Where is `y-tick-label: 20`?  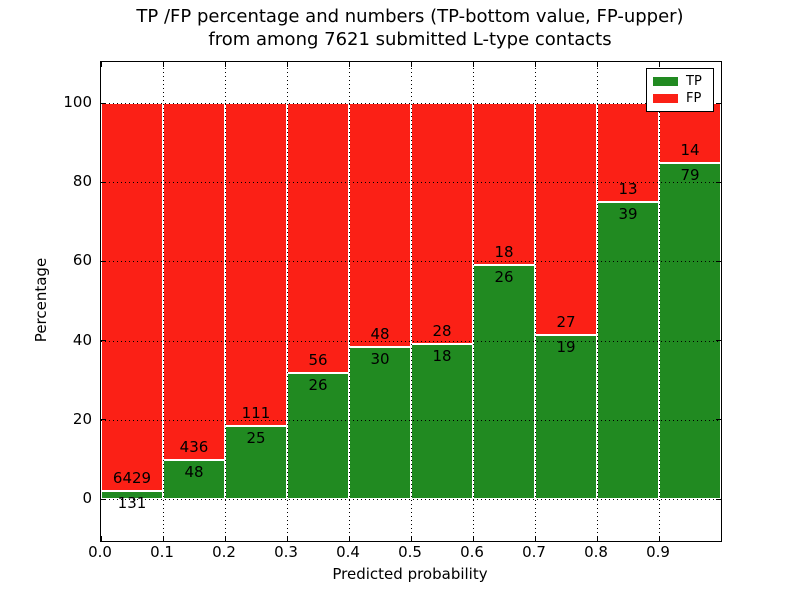
y-tick-label: 20 is located at coordinates (82, 418).